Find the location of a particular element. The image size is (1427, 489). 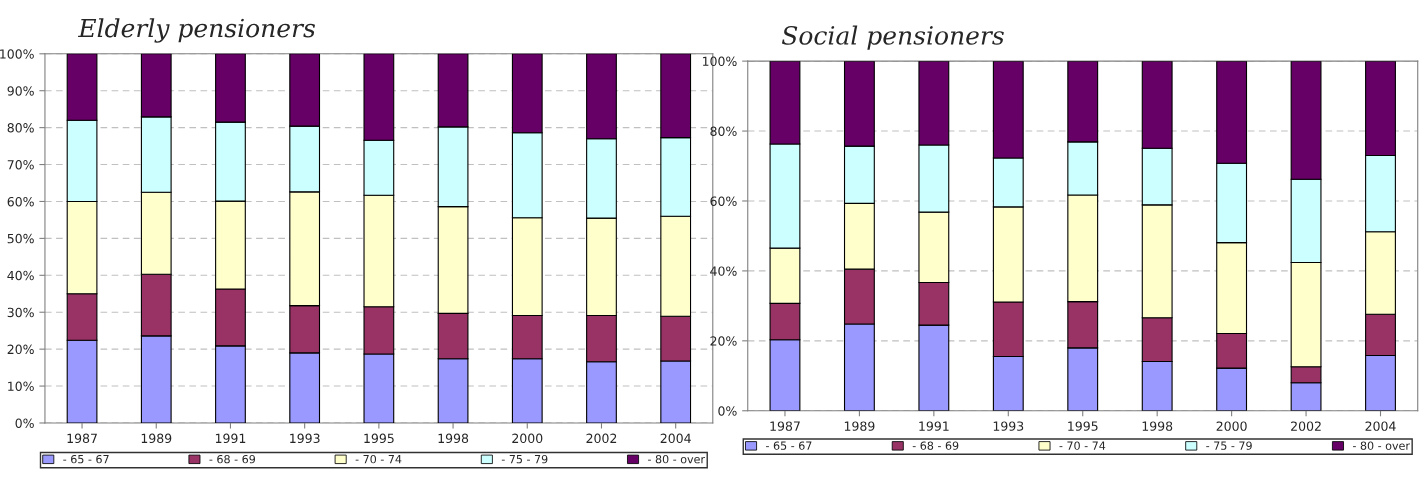

y-tick-label: 70% is located at coordinates (20, 165).